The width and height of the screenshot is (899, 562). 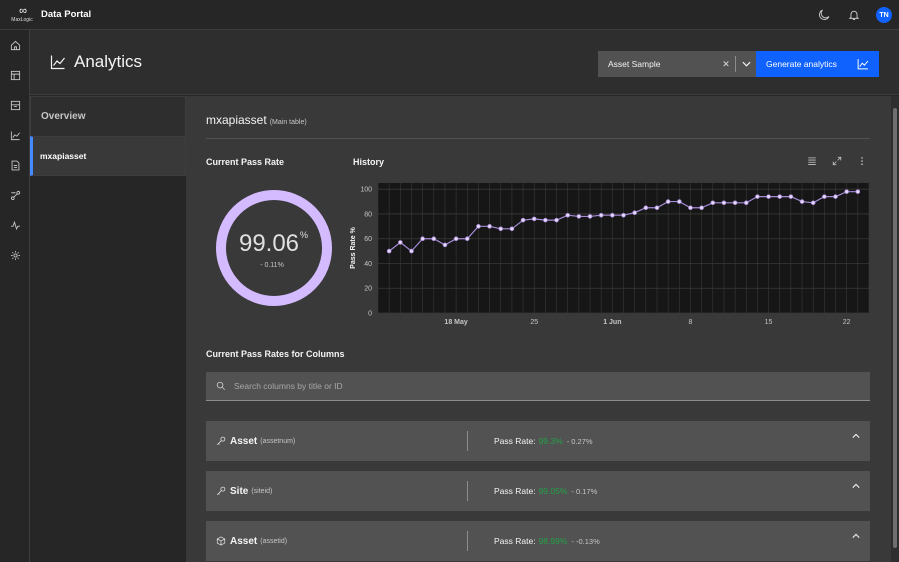 I want to click on activity-icon, so click(x=15, y=225).